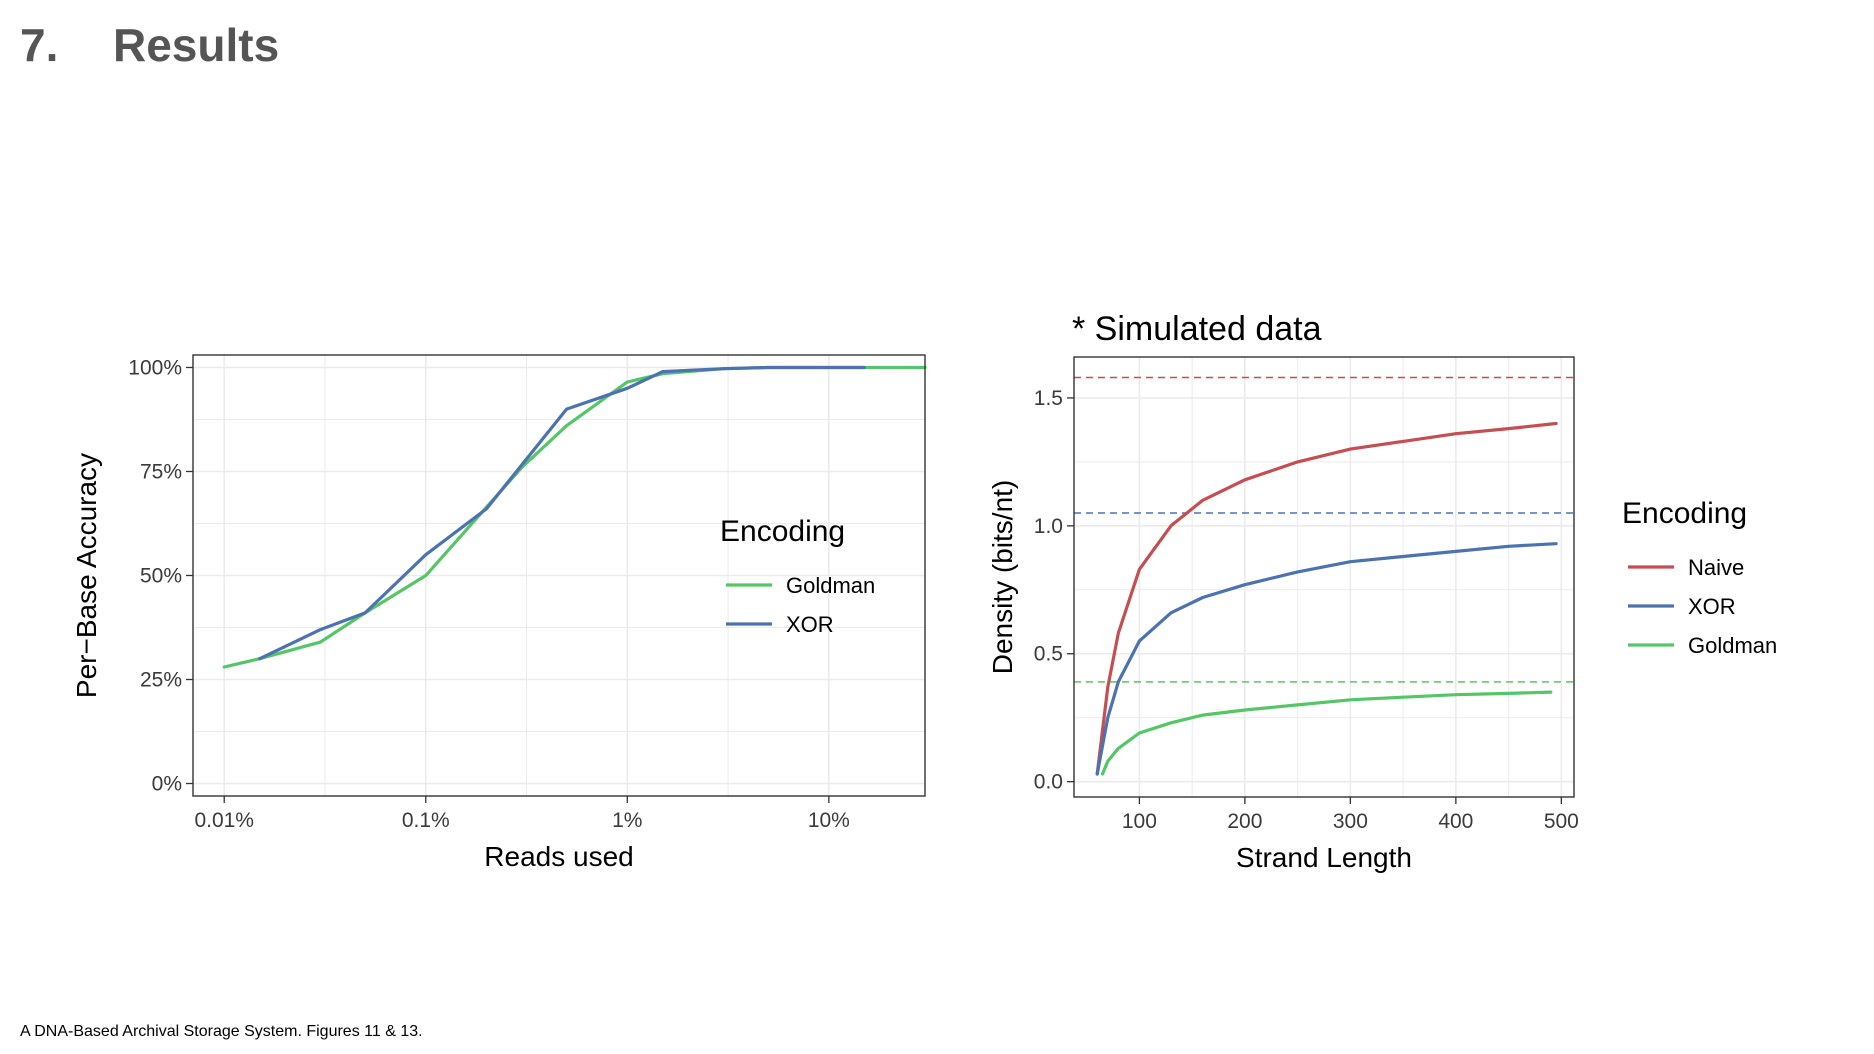 The width and height of the screenshot is (1874, 1054). Describe the element at coordinates (1324, 857) in the screenshot. I see `x-axis-title: Strand Length` at that location.